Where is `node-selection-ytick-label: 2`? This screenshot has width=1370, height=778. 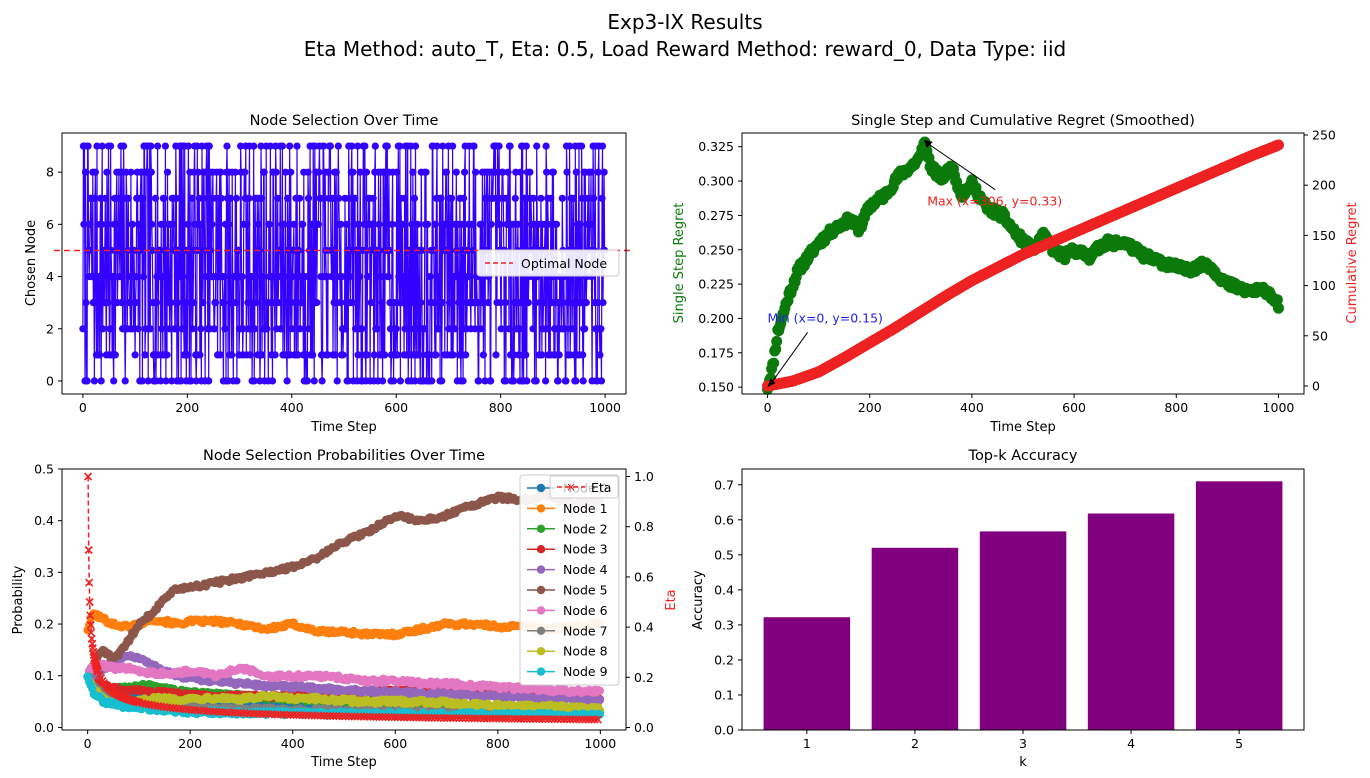
node-selection-ytick-label: 2 is located at coordinates (50, 328).